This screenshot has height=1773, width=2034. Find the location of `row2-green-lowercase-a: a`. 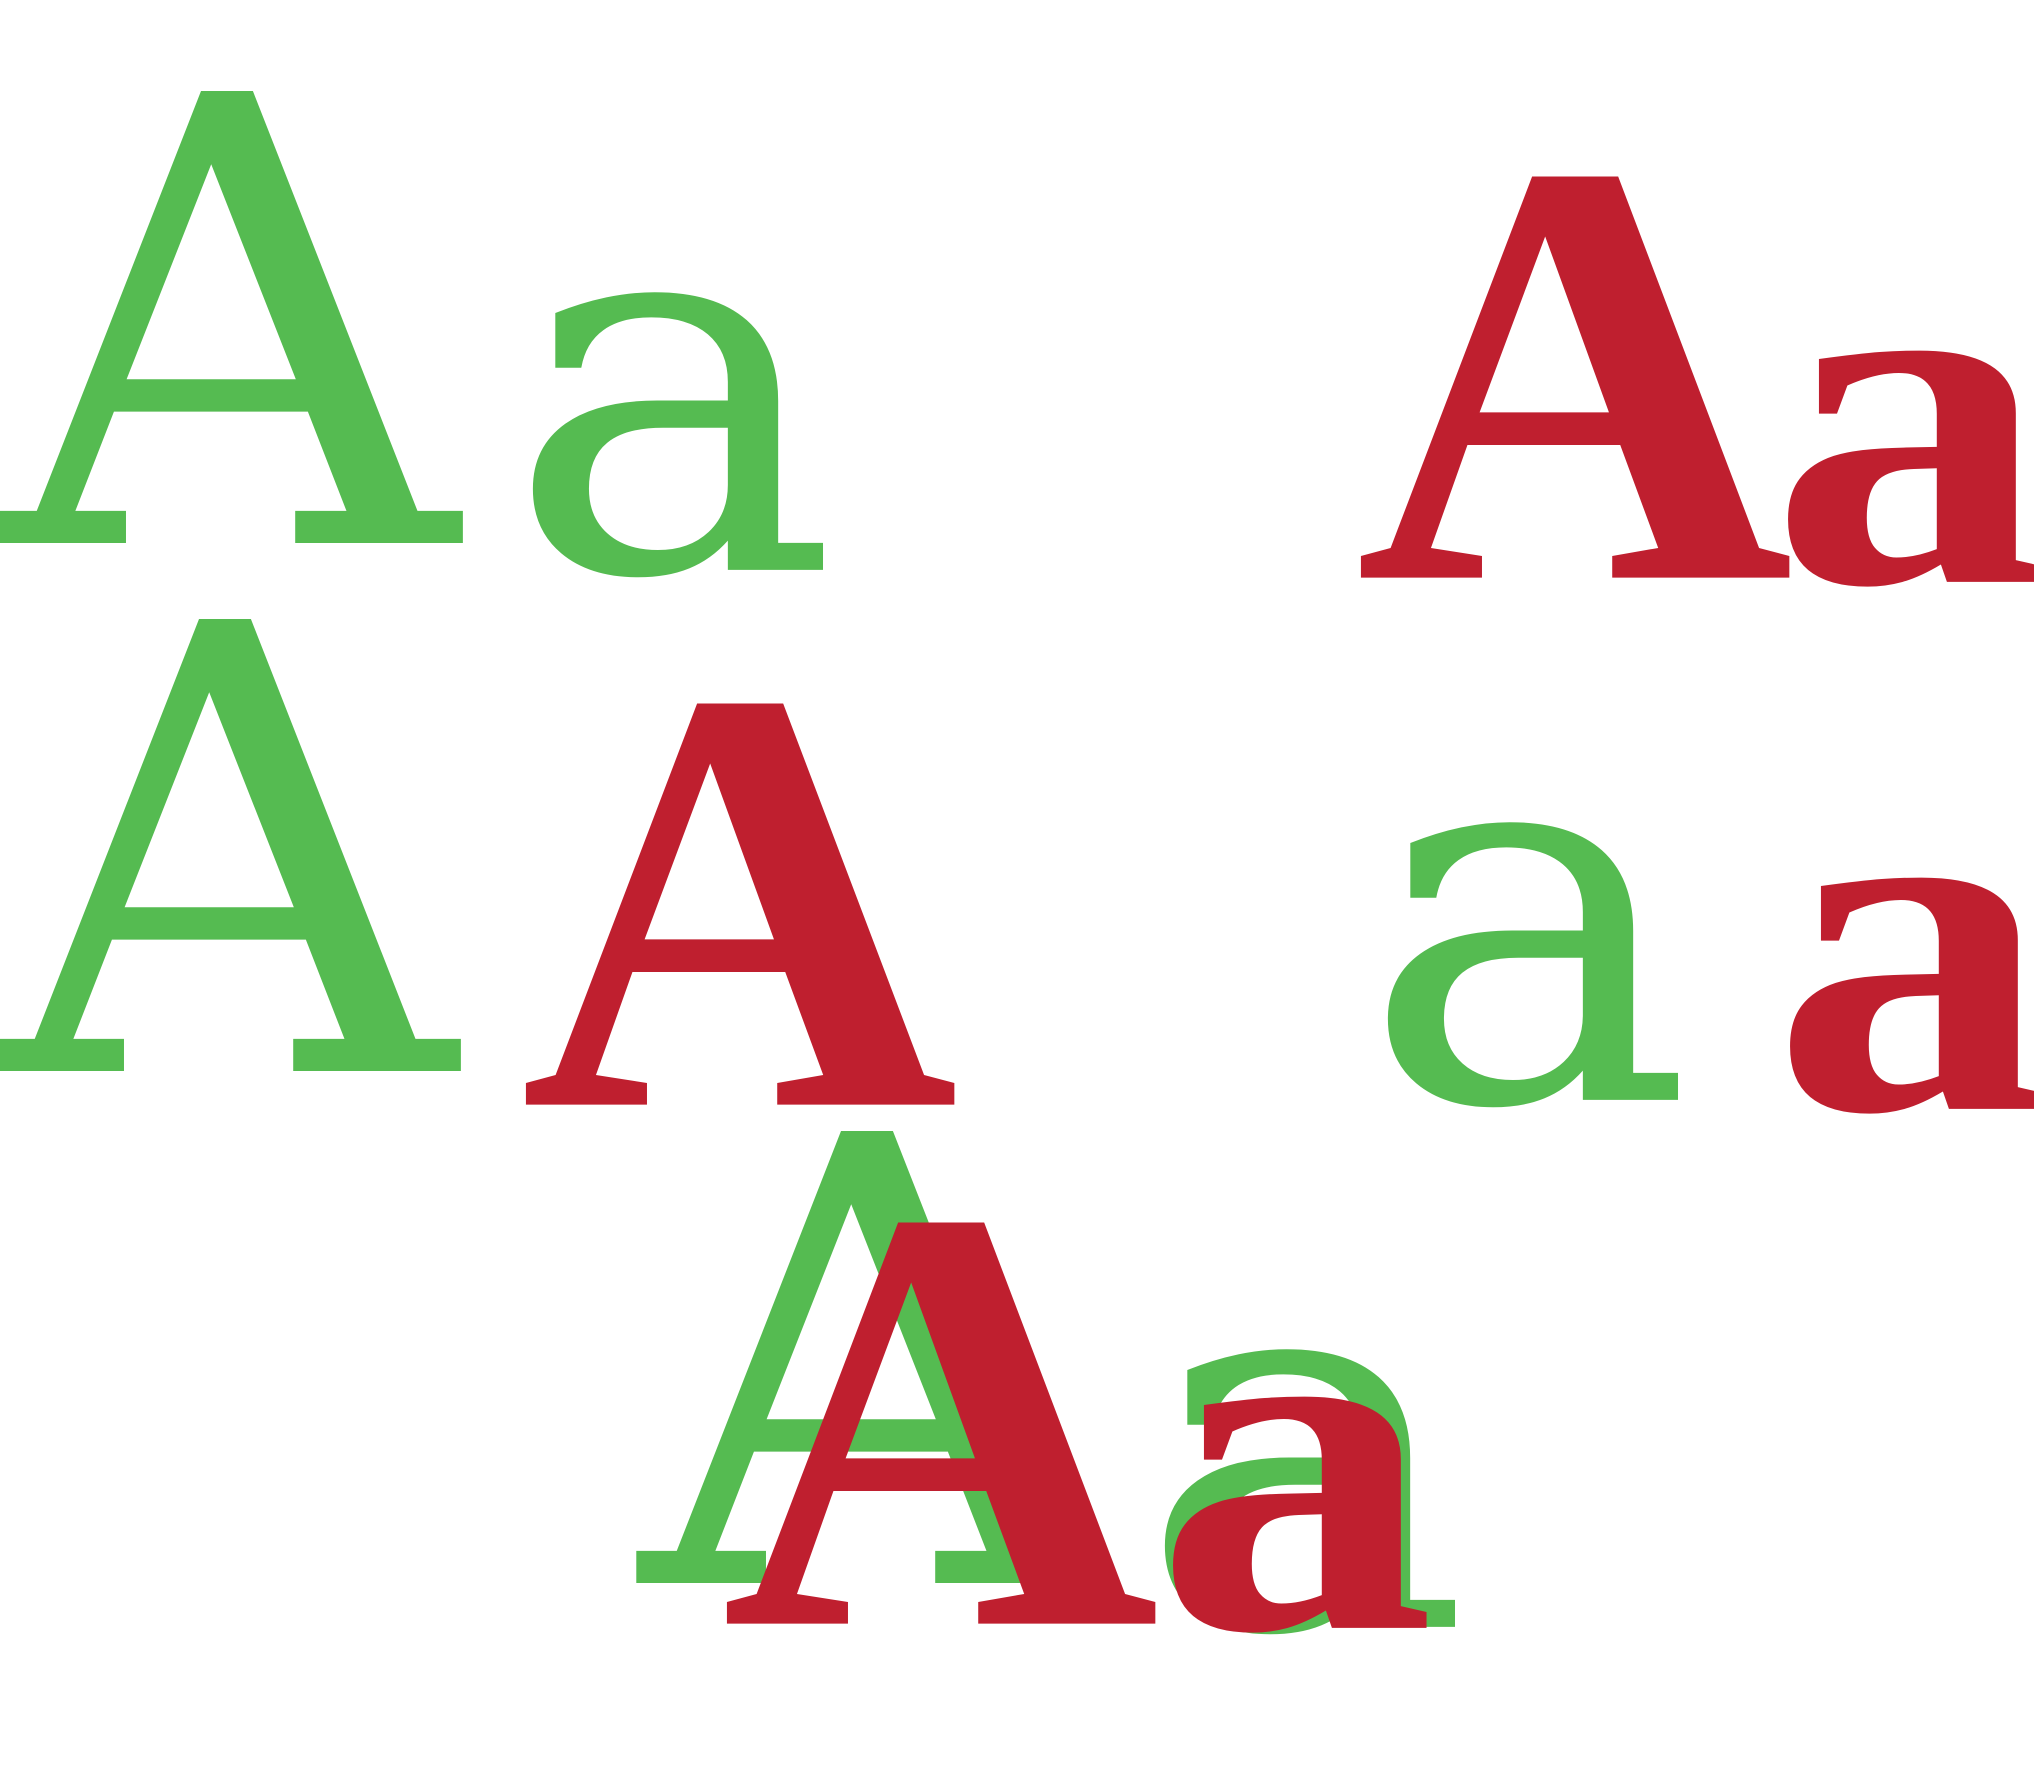

row2-green-lowercase-a: a is located at coordinates (1527, 920).